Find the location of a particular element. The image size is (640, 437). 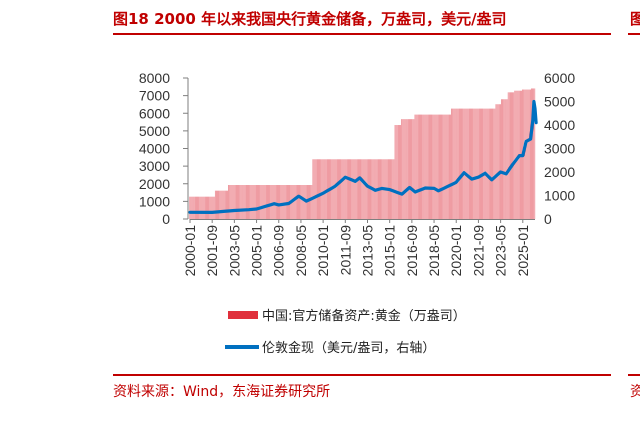

x-tick-label: 2018-05 is located at coordinates (434, 251).